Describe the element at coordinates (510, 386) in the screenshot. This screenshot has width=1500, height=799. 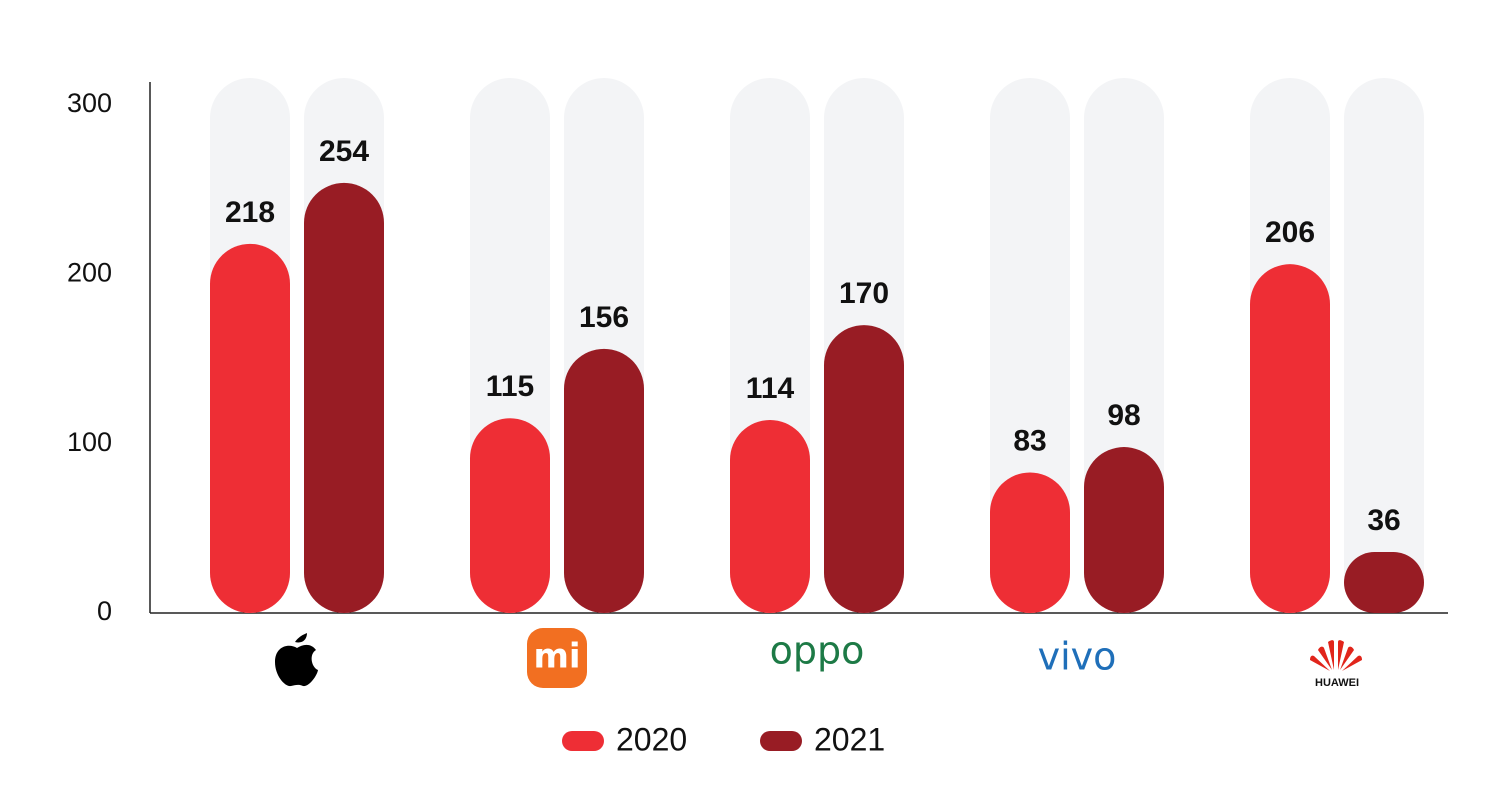
I see `data-label: 115` at that location.